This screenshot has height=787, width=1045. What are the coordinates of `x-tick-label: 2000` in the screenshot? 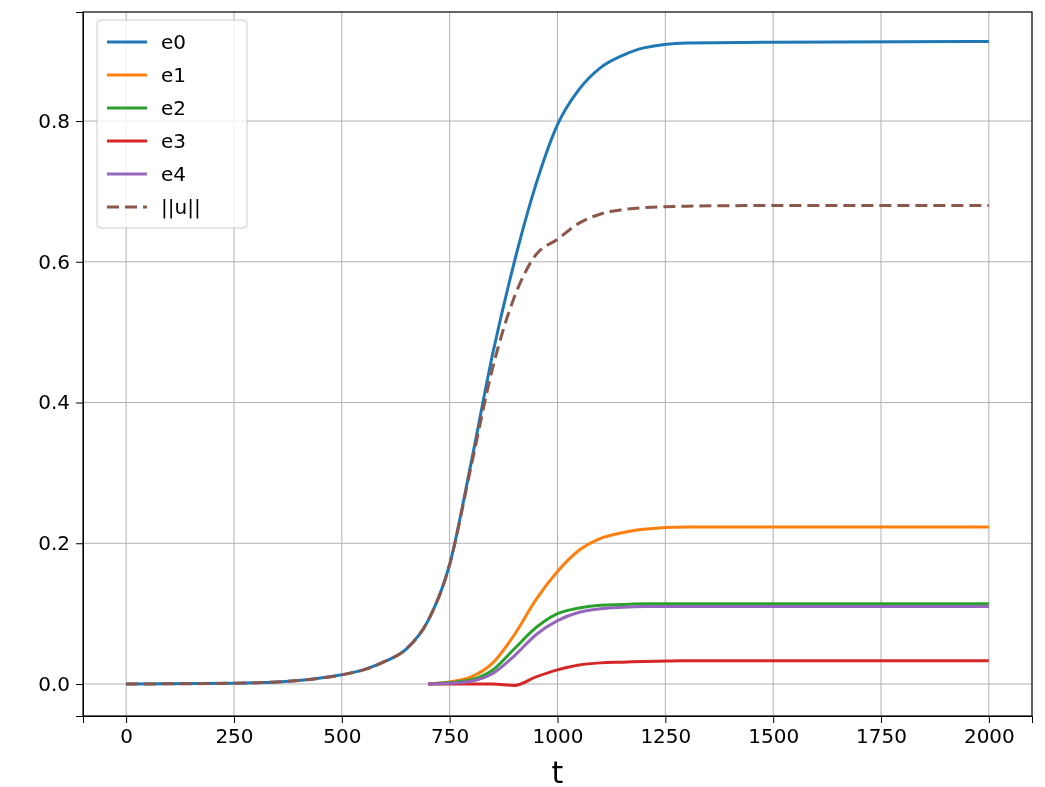 It's located at (989, 736).